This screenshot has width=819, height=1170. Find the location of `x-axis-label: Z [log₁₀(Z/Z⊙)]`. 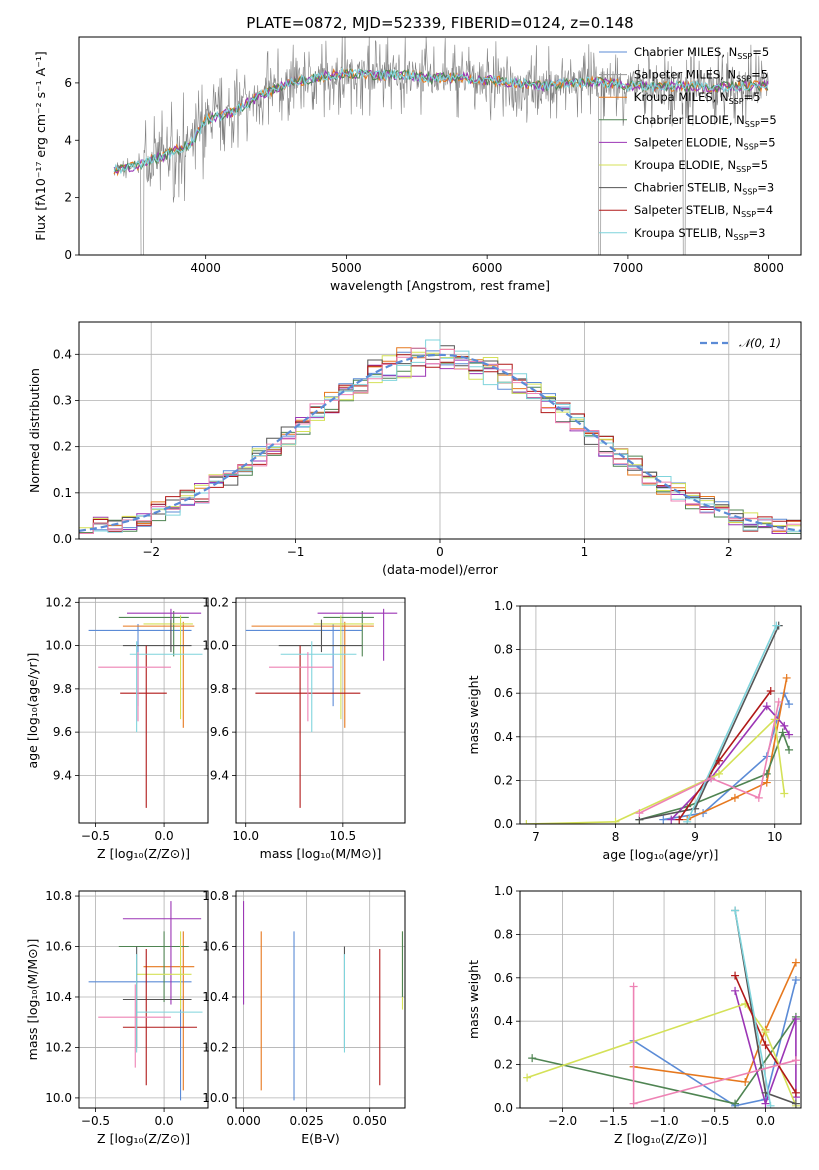

x-axis-label: Z [log₁₀(Z/Z⊙)] is located at coordinates (143, 1138).